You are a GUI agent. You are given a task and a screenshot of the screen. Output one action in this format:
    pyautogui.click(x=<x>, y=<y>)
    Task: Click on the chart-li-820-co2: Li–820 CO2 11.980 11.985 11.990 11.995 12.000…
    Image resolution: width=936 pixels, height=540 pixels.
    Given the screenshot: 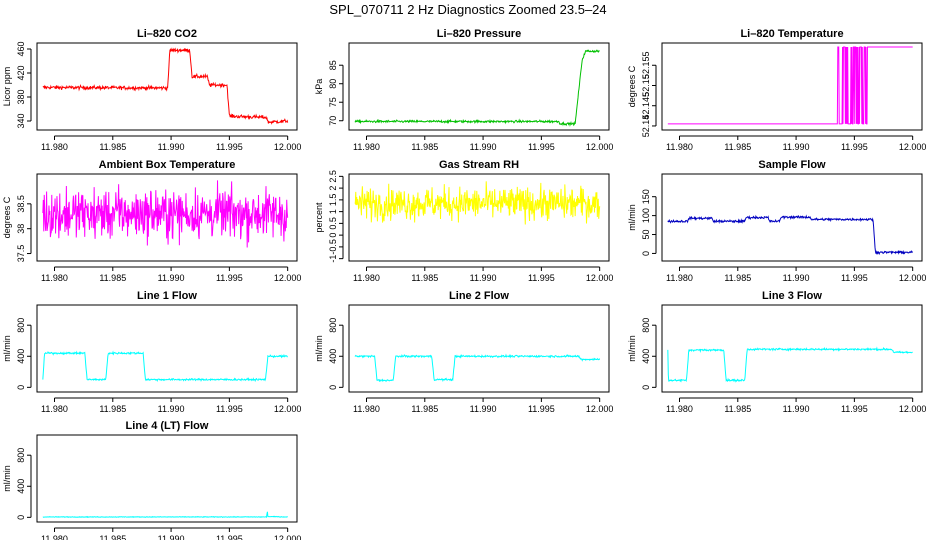 What is the action you would take?
    pyautogui.click(x=151, y=90)
    